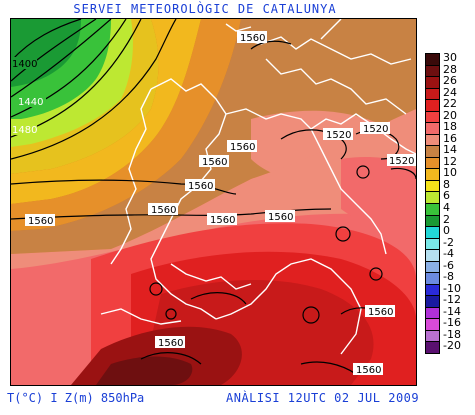  I want to click on legend-label: 12, so click(450, 161).